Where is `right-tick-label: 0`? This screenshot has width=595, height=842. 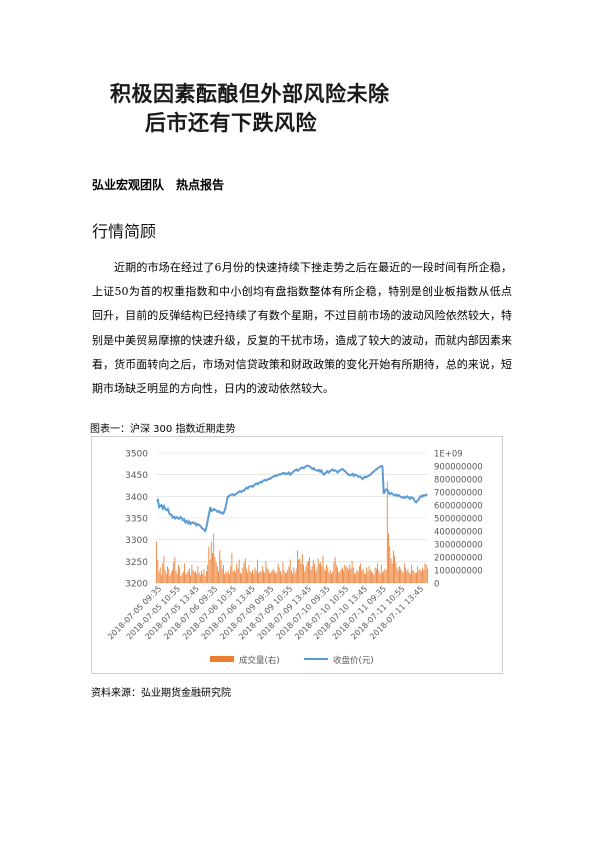 right-tick-label: 0 is located at coordinates (436, 585).